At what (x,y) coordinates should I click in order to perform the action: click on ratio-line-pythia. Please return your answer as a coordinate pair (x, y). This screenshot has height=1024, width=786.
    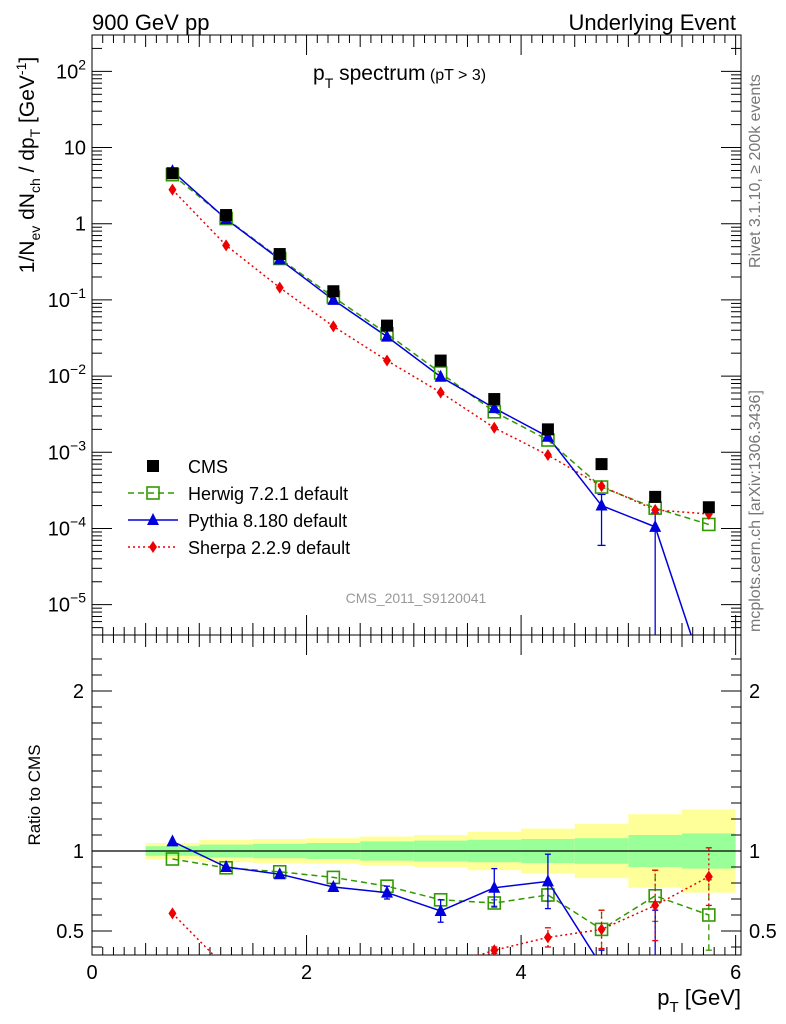
    Looking at the image, I should click on (384, 897).